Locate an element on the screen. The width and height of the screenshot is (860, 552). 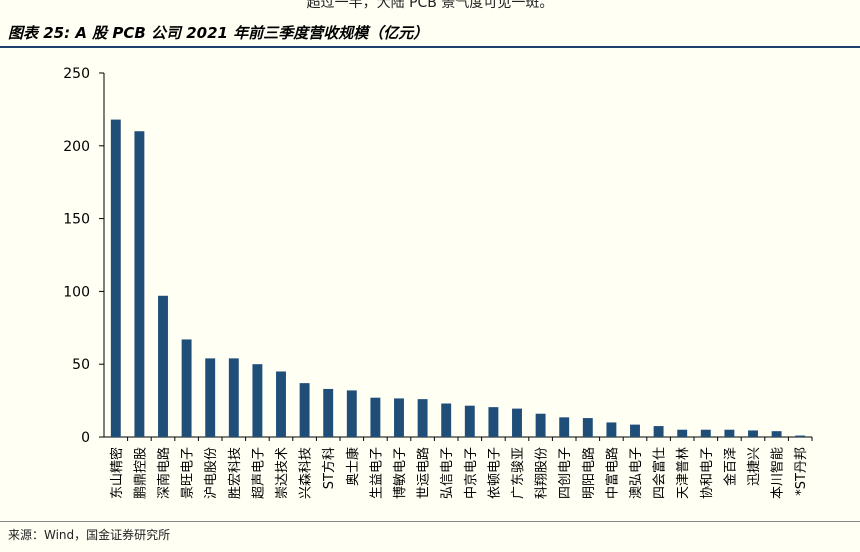
x-category-label: 深南电路 is located at coordinates (164, 473).